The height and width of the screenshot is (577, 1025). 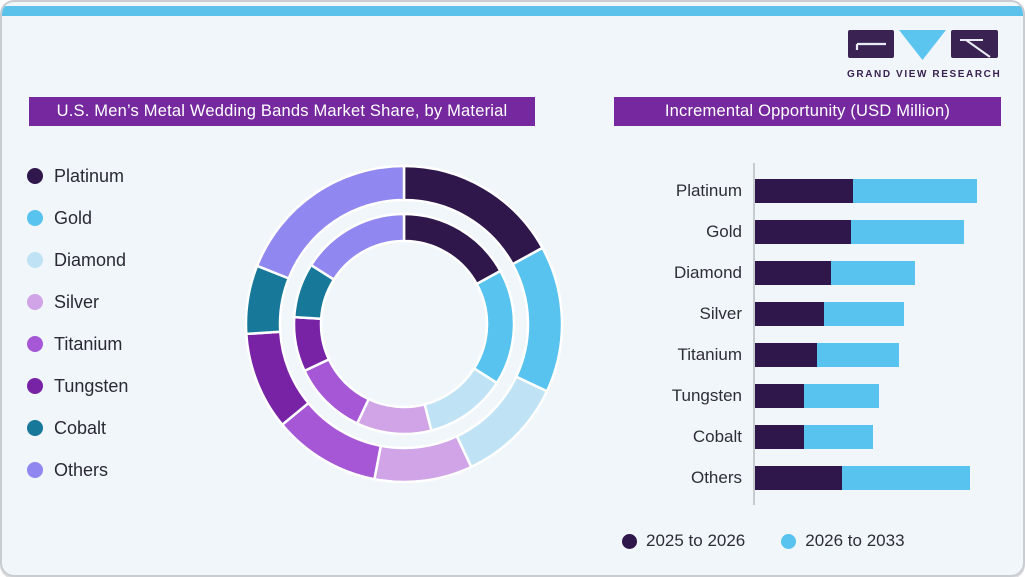 I want to click on legend-swatch-2025-to-2026, so click(x=629, y=541).